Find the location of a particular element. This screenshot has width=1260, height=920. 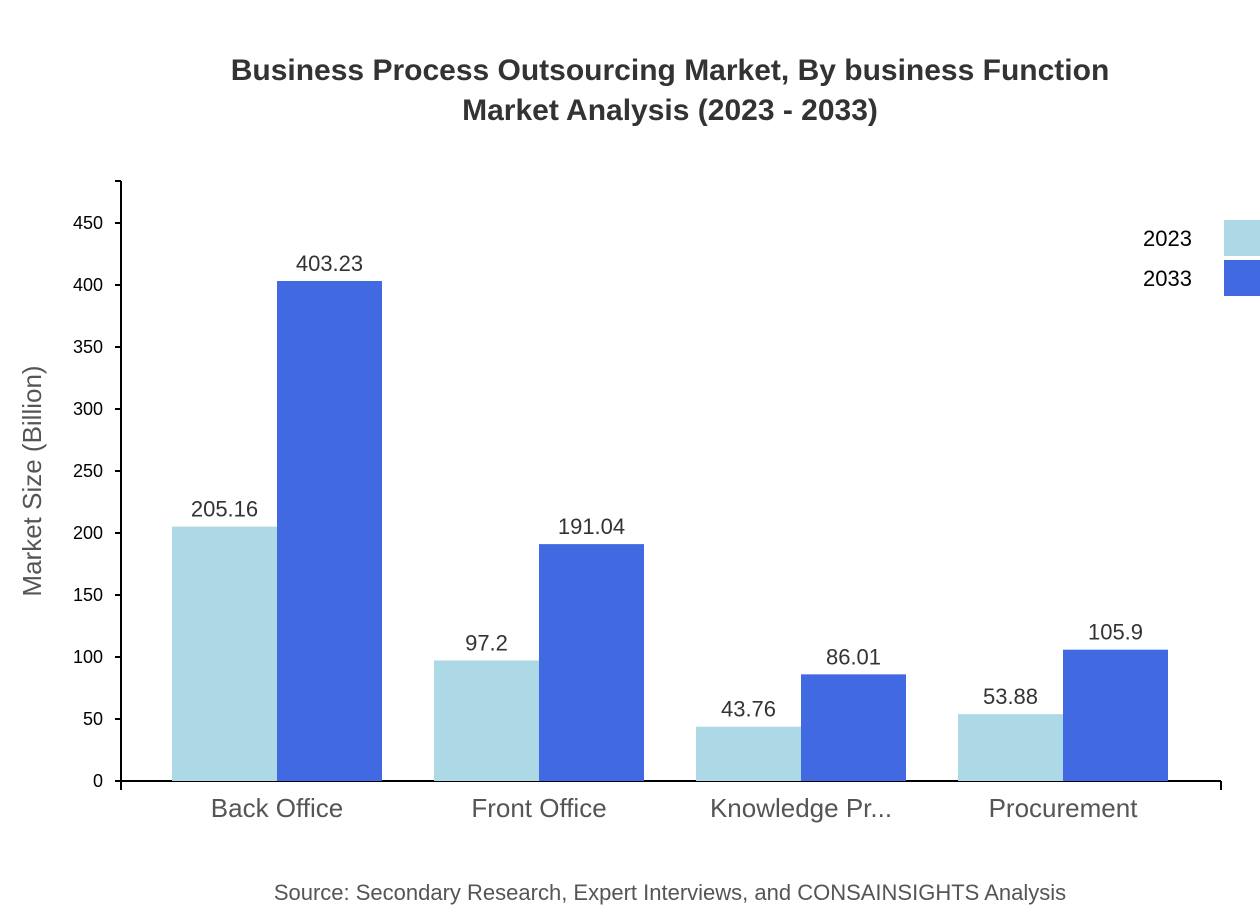

y-tick-label: 200 is located at coordinates (88, 533).